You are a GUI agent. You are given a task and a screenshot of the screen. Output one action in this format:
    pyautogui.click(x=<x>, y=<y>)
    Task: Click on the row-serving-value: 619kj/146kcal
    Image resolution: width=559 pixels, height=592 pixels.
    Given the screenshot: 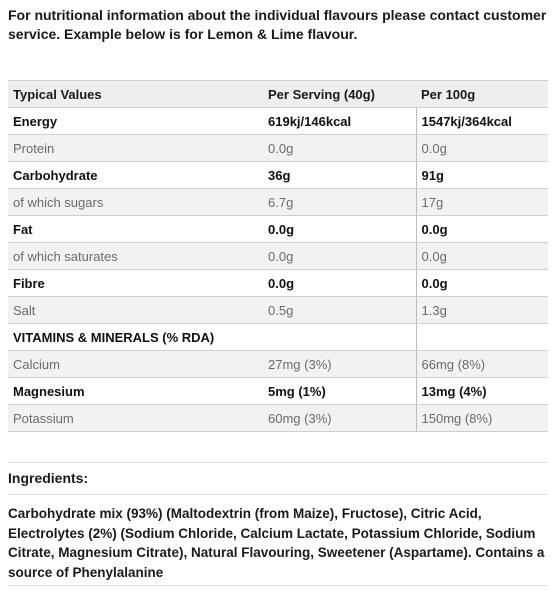 What is the action you would take?
    pyautogui.click(x=339, y=121)
    